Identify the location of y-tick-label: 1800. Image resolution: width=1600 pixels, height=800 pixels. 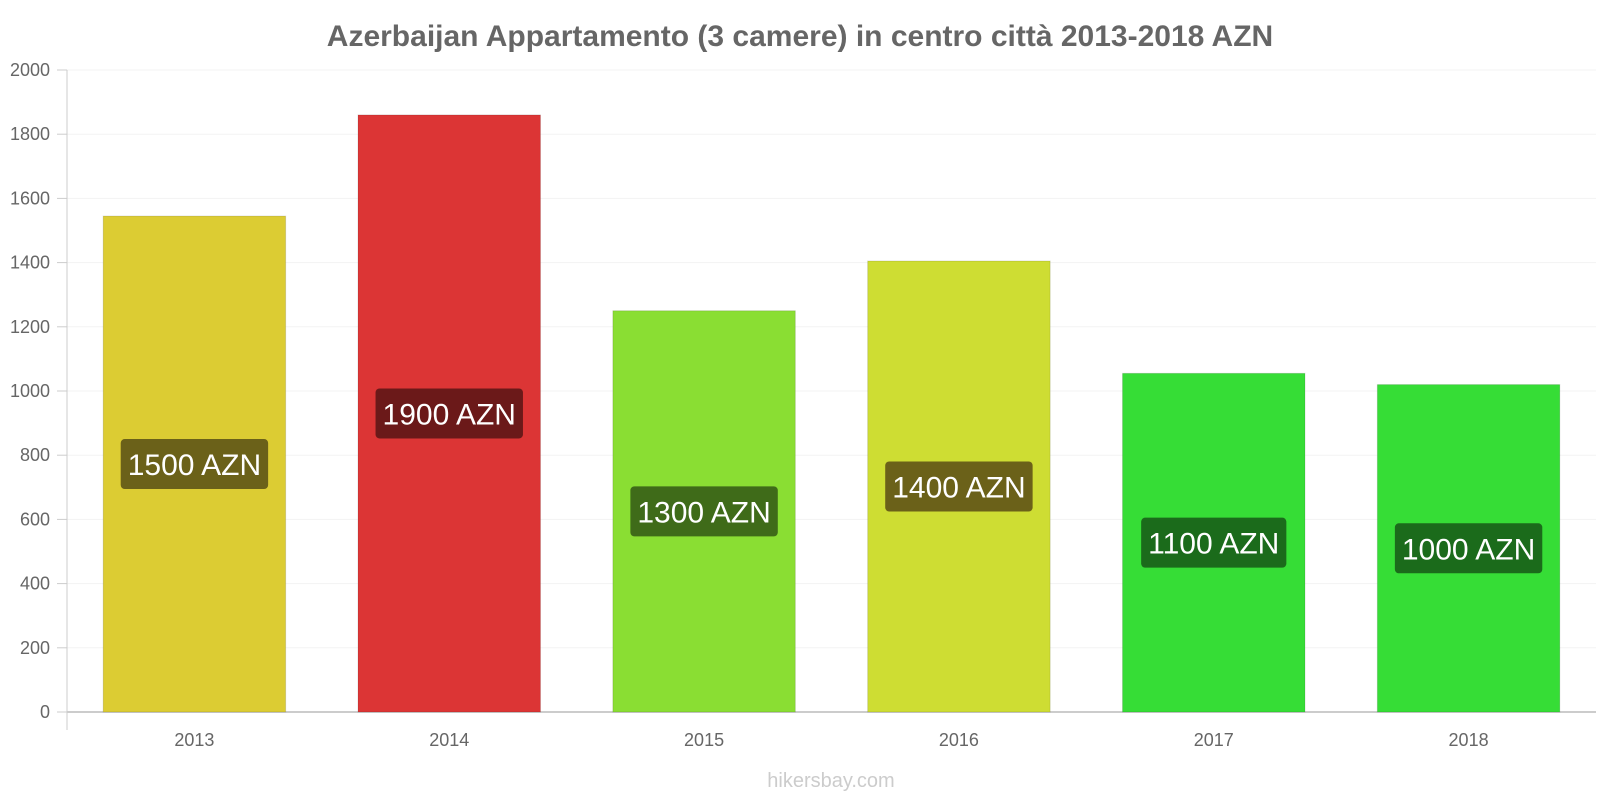
(30, 134).